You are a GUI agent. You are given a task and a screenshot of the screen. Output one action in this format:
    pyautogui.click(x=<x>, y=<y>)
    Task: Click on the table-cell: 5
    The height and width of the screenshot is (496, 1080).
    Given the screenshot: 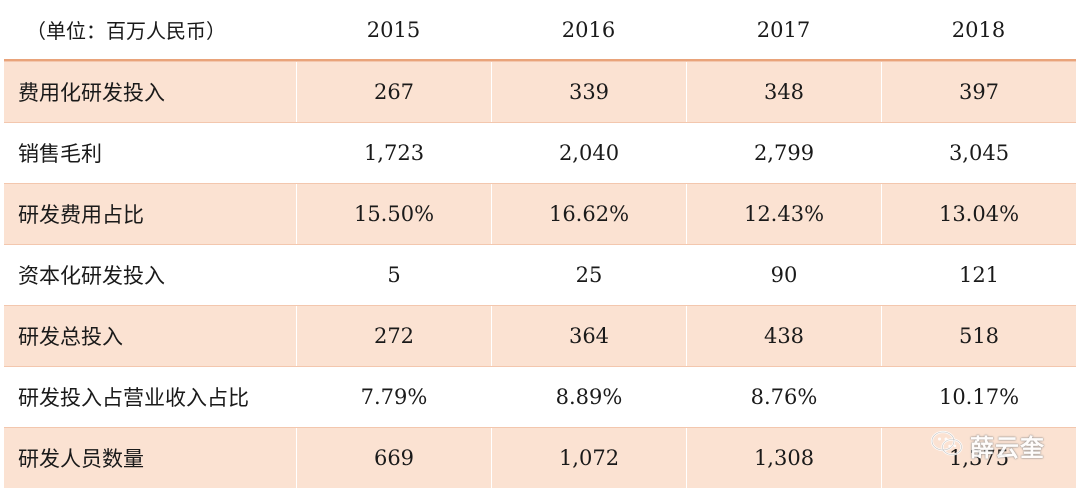 What is the action you would take?
    pyautogui.click(x=393, y=275)
    